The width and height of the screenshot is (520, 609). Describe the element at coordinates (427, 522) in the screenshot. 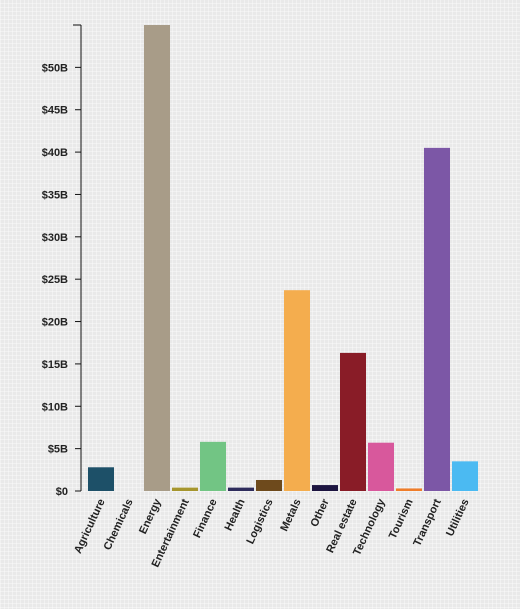

I see `x-tick-label: Transport` at that location.